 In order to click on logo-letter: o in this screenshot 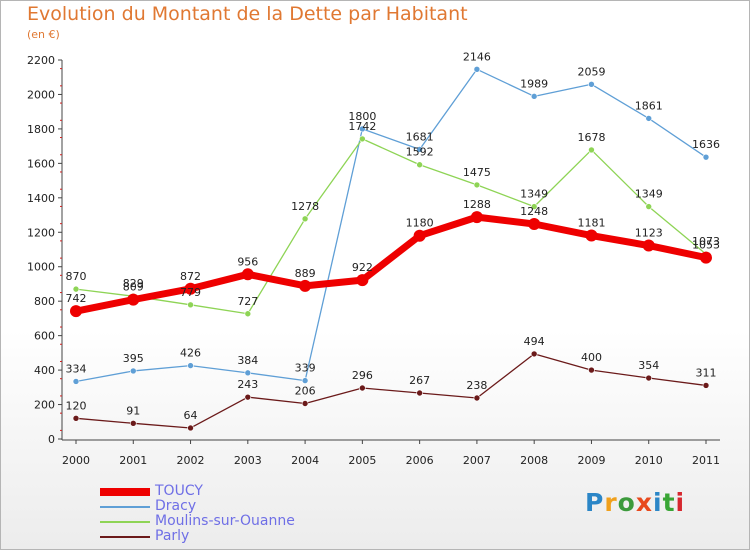, I will do `click(626, 502)`.